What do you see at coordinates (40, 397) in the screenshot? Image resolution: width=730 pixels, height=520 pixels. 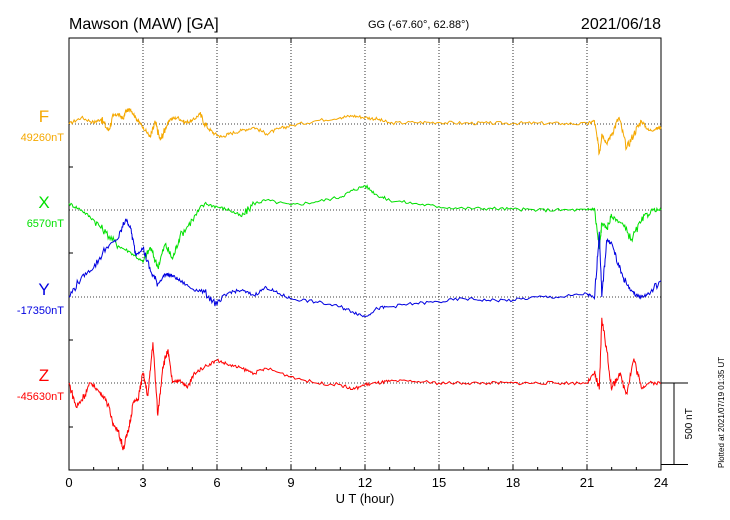 I see `series-baseline-z: -45630nT` at bounding box center [40, 397].